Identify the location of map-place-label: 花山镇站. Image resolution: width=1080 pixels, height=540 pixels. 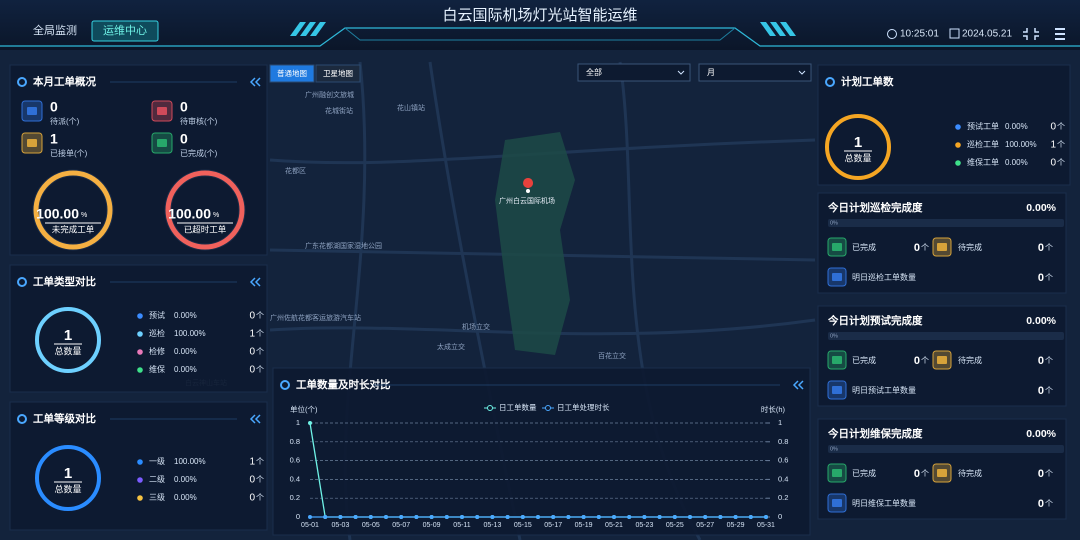
(411, 107).